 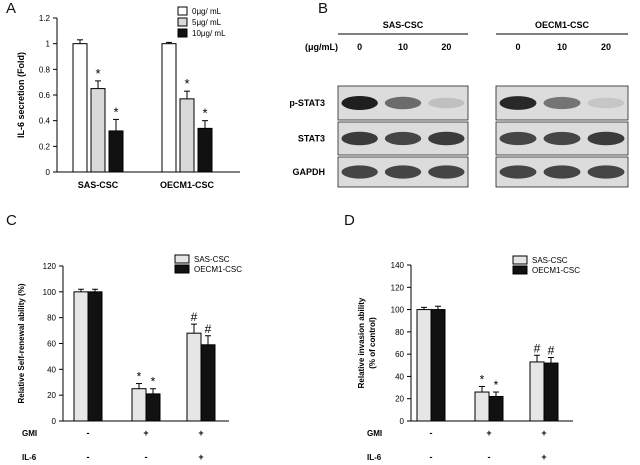 I want to click on blot-row-label: p-STAT3, so click(x=307, y=103).